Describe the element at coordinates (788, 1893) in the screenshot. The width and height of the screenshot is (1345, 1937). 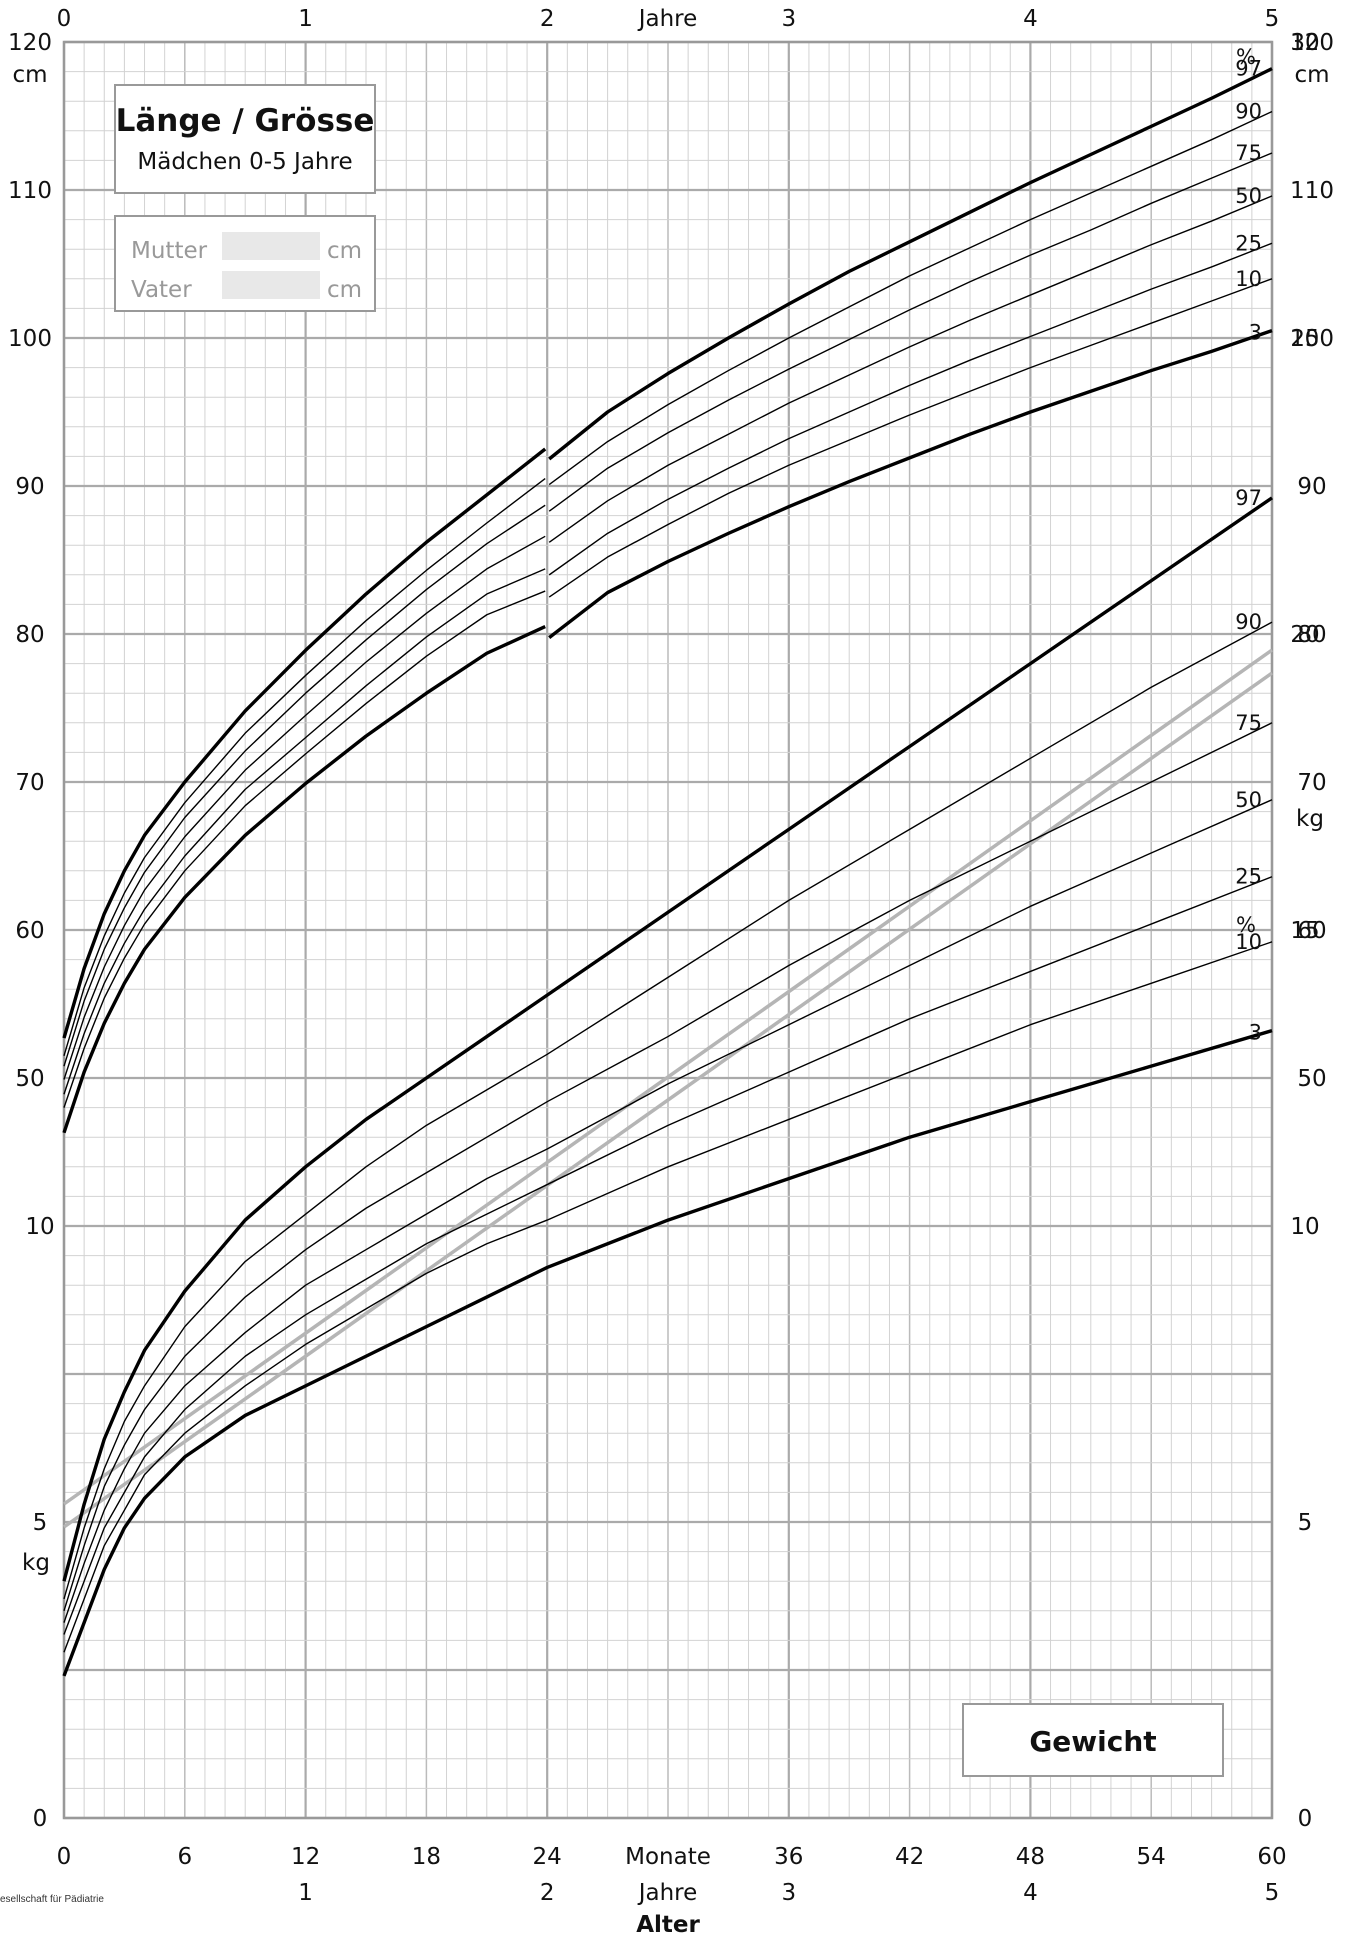
I see `year-tick-label-bottom: 3` at that location.